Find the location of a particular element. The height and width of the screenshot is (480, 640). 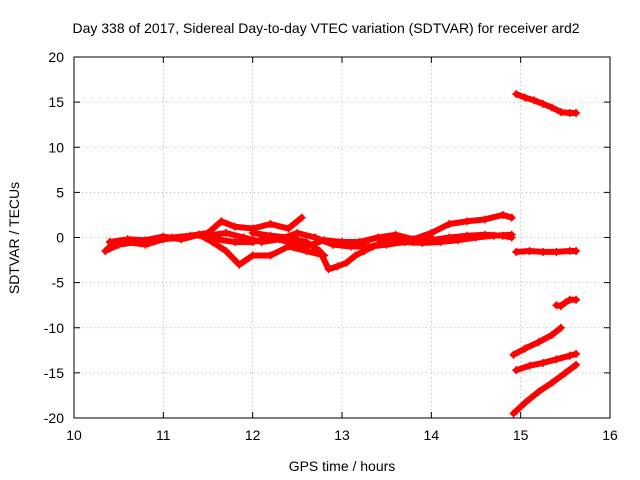

y-tick-label: 15 is located at coordinates (56, 102).